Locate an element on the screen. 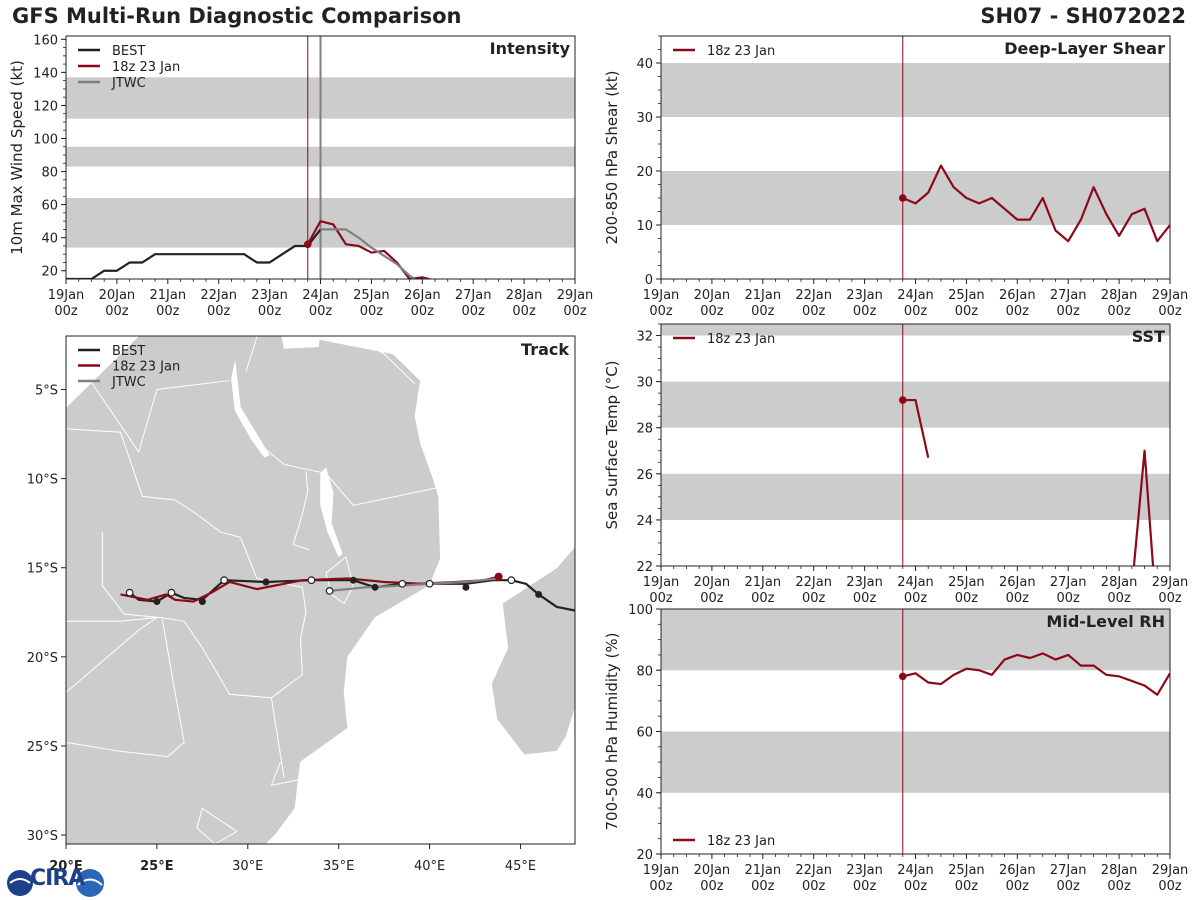 The image size is (1200, 900). lon-tick-label: 20°E is located at coordinates (65, 866).